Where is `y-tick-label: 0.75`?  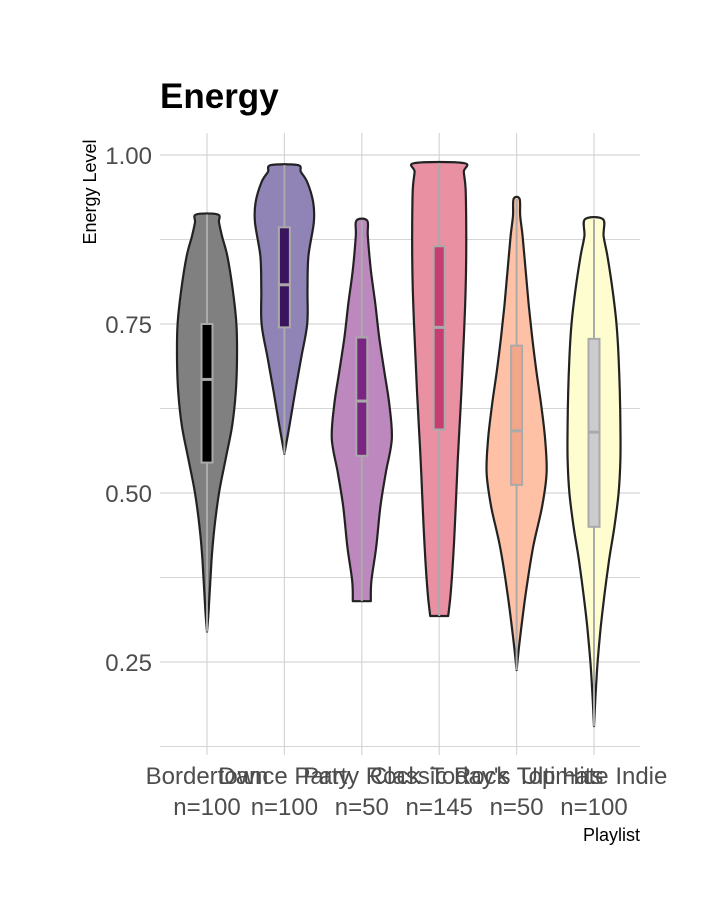
y-tick-label: 0.75 is located at coordinates (128, 325).